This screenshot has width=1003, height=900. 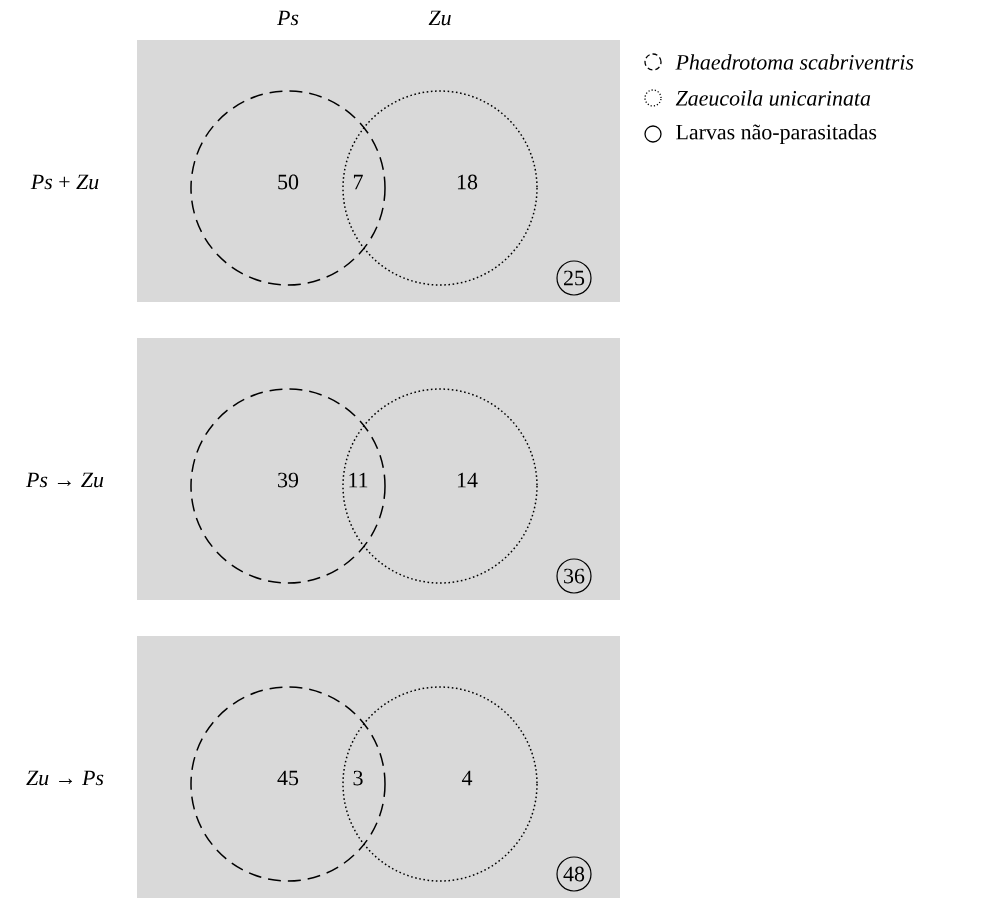 What do you see at coordinates (773, 98) in the screenshot?
I see `text: Zaeucoila unicarinata` at bounding box center [773, 98].